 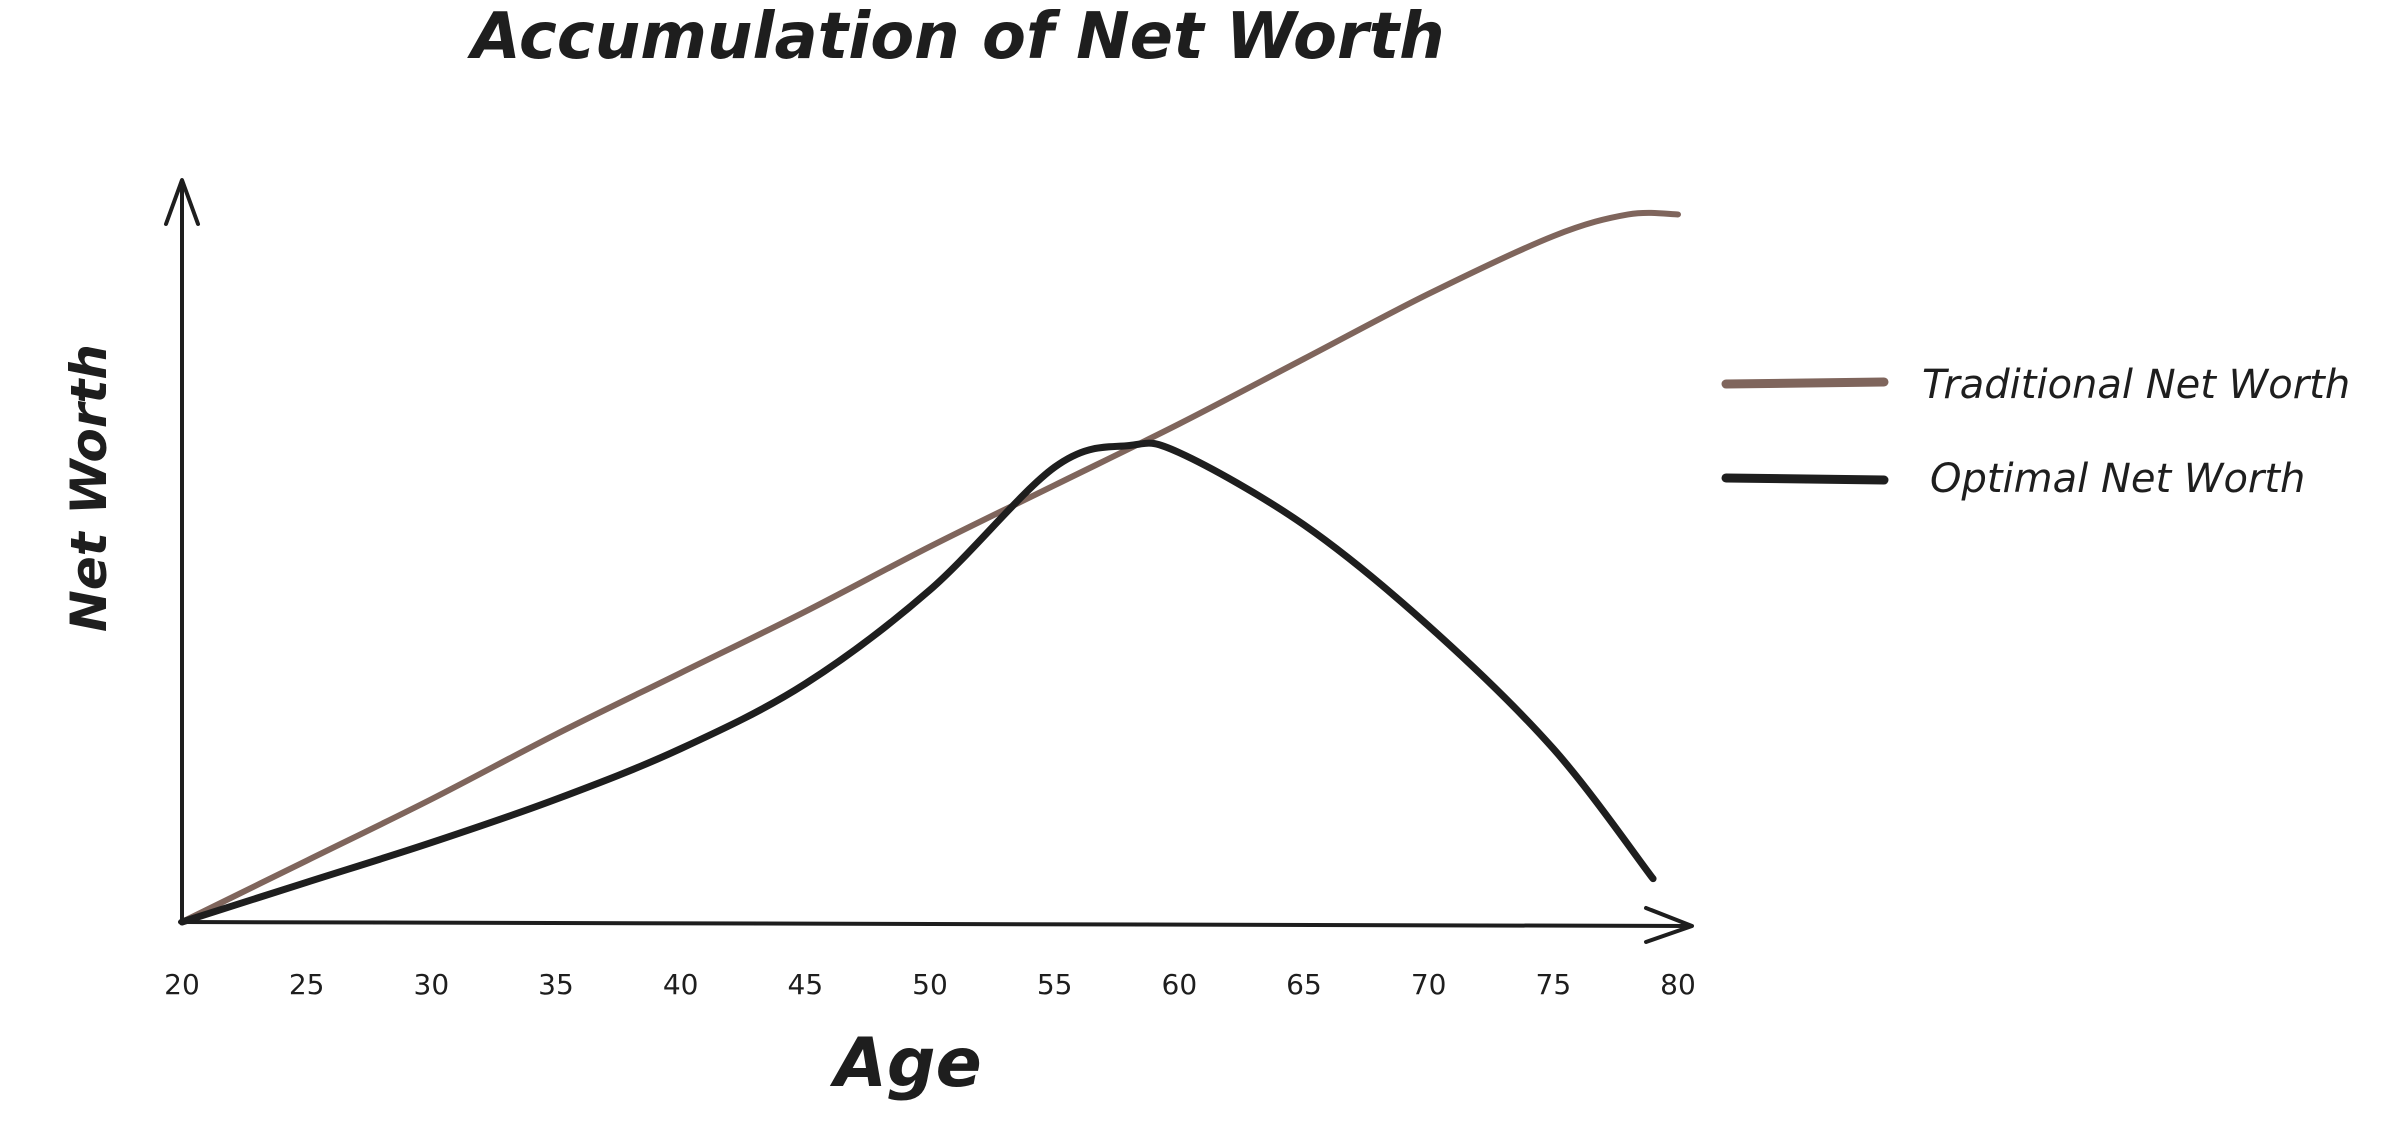 What do you see at coordinates (955, 37) in the screenshot?
I see `chart-title: Accumulation of Net Worth` at bounding box center [955, 37].